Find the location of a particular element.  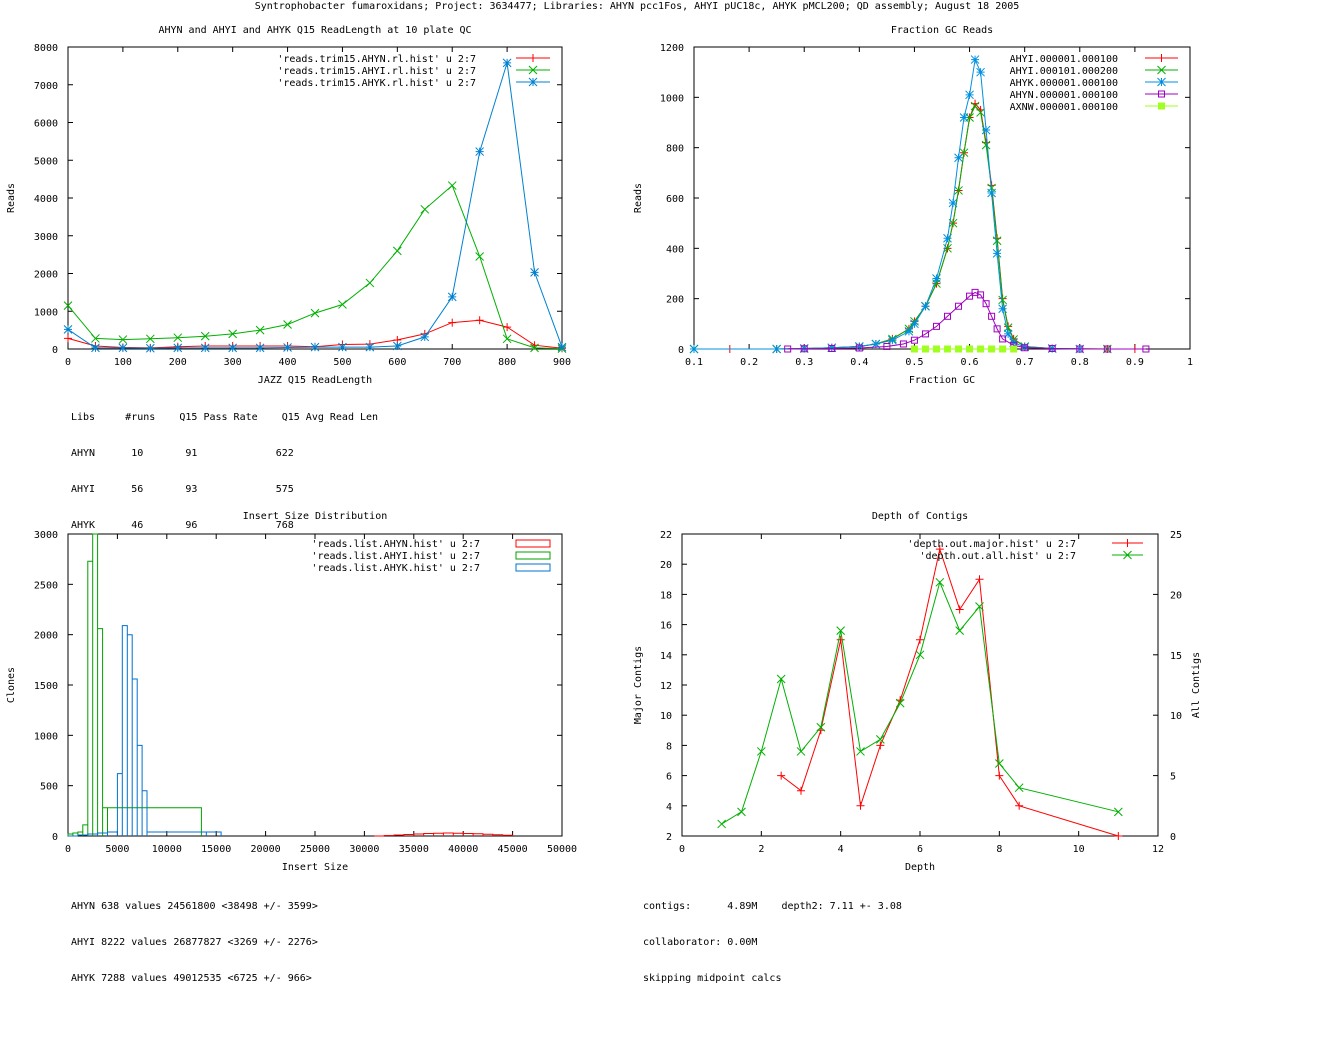

depth-series-2-line is located at coordinates (920, 702).